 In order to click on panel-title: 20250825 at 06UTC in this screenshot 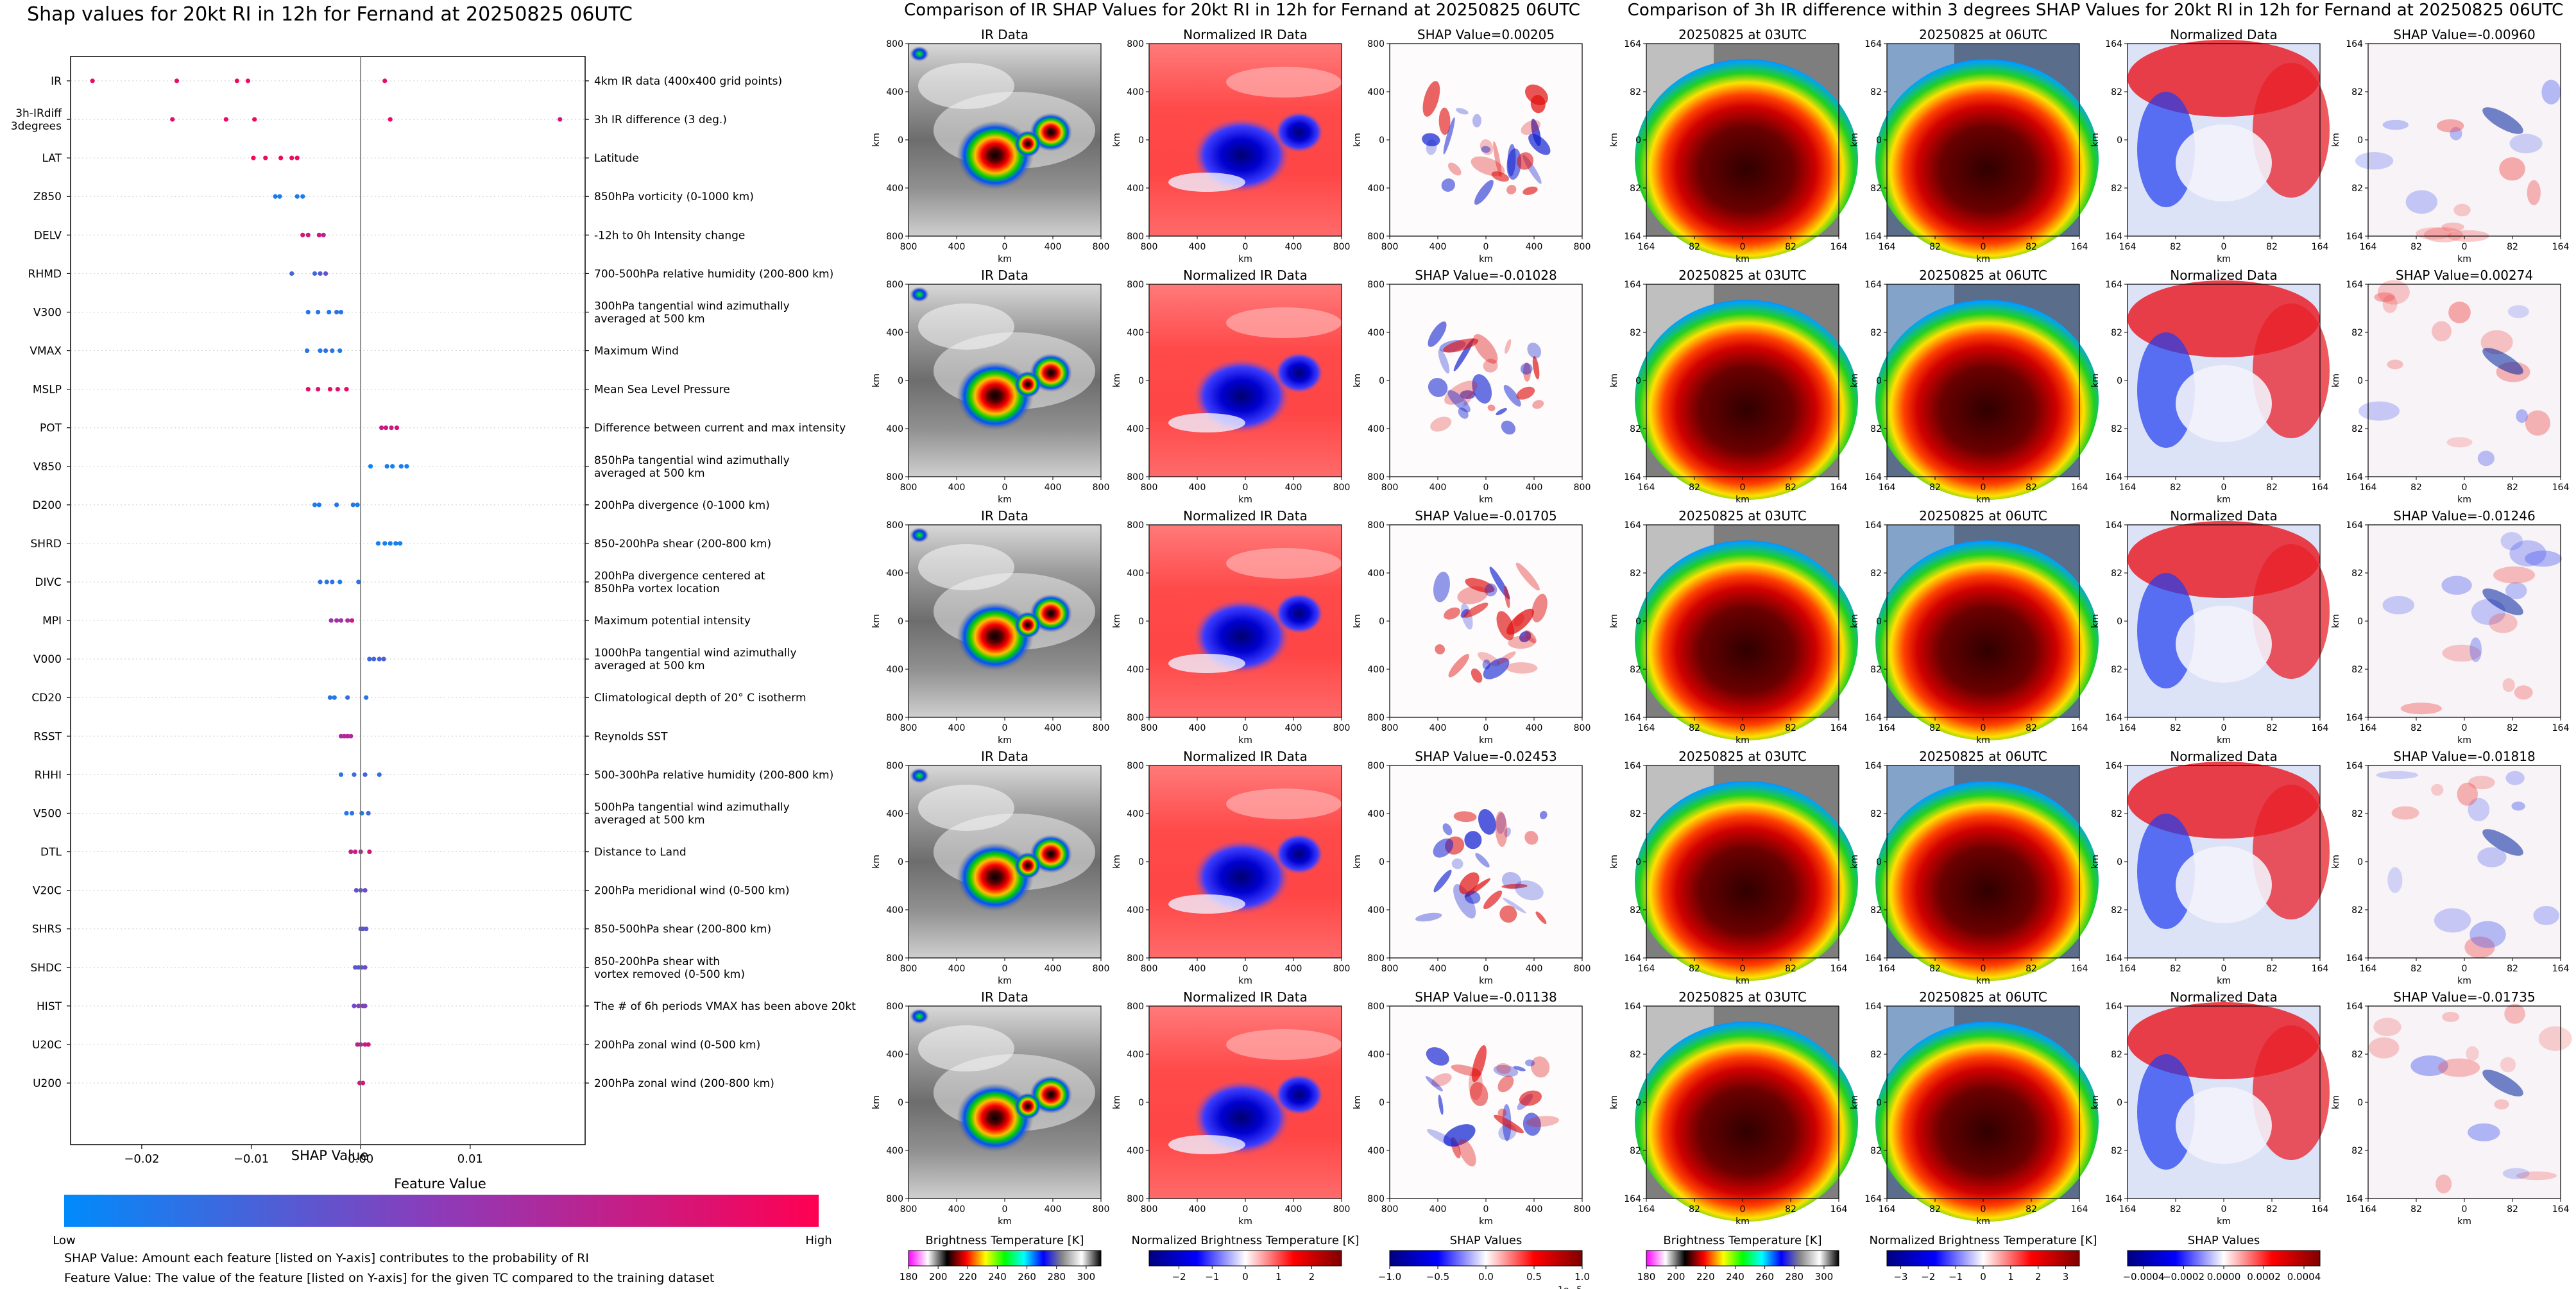, I will do `click(1983, 34)`.